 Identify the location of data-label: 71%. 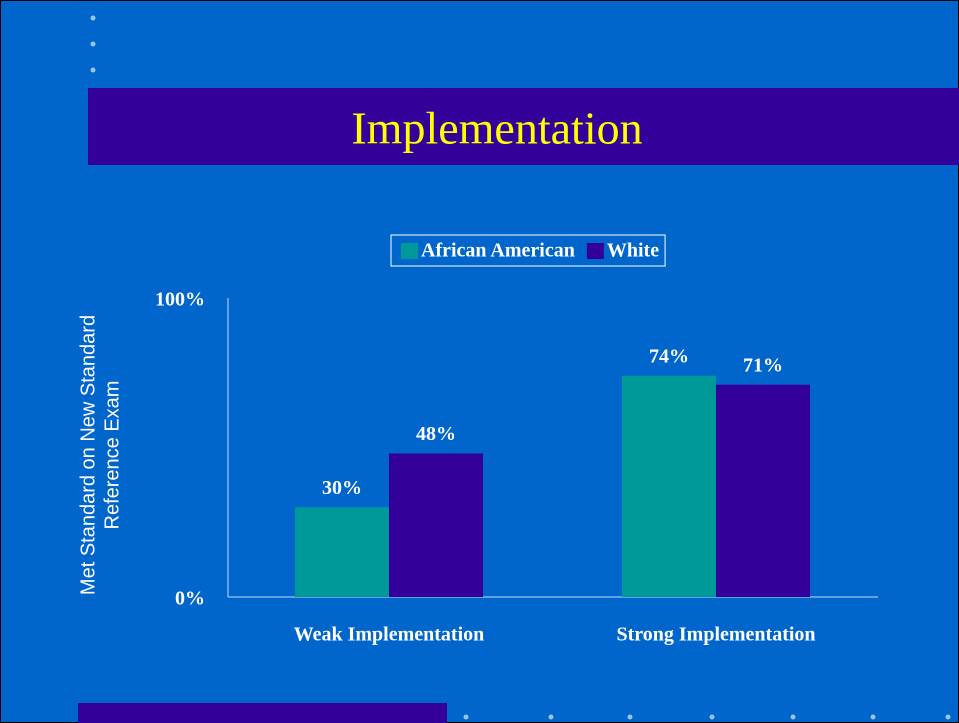
(763, 365).